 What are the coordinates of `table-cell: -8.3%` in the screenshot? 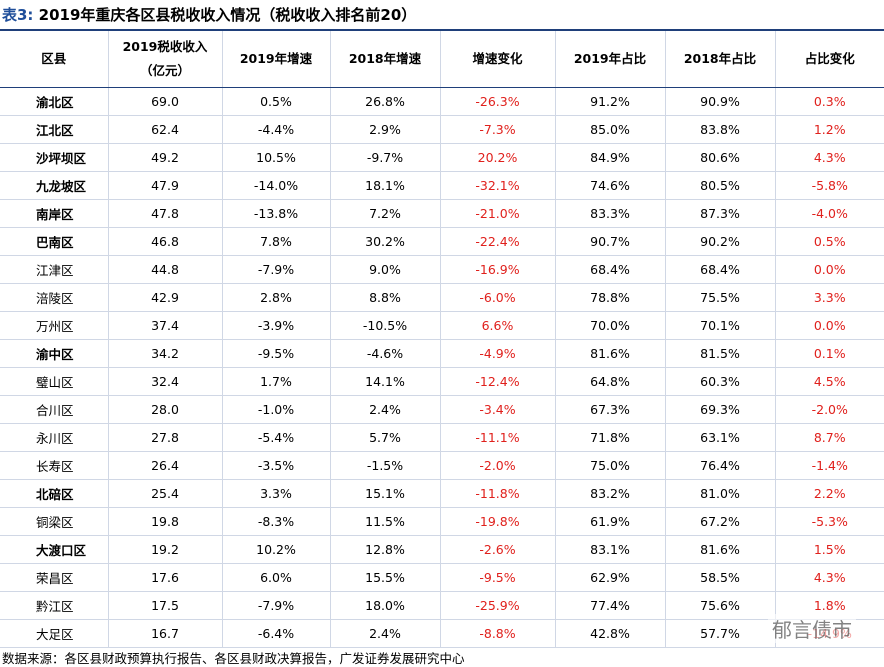 It's located at (276, 521).